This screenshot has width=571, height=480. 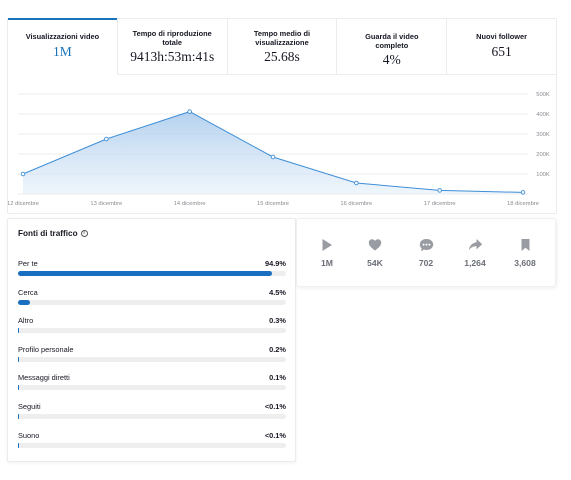 I want to click on comment-icon, so click(x=426, y=245).